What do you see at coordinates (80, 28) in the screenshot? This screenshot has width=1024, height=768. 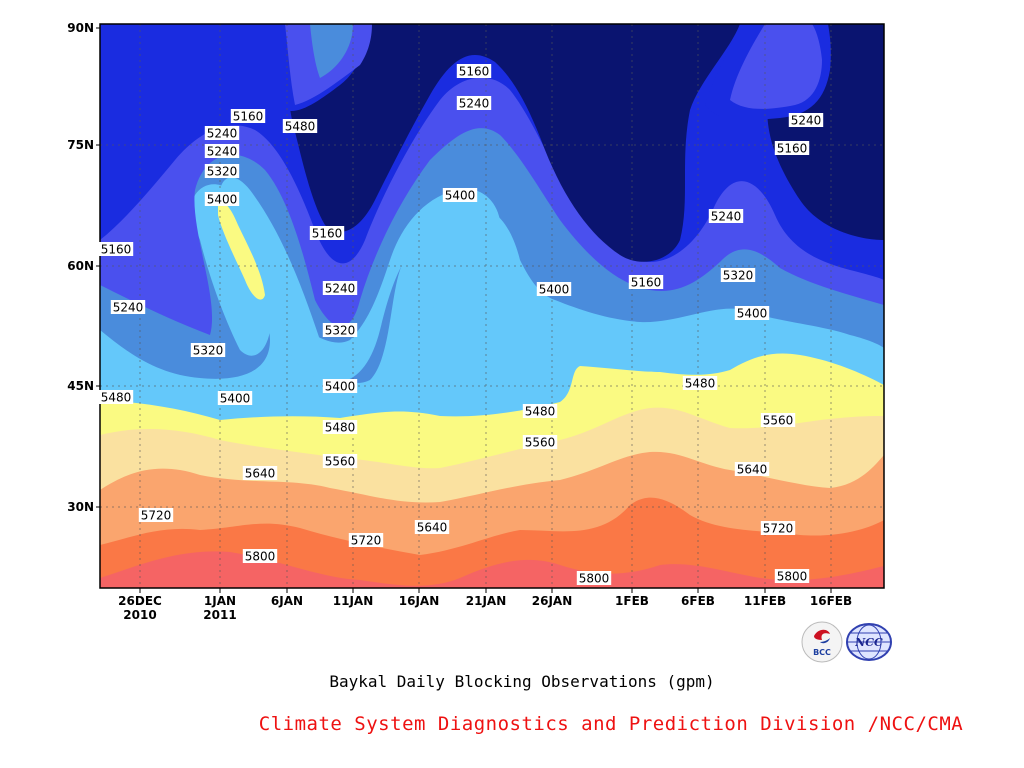 I see `y-tick-label: 90N` at bounding box center [80, 28].